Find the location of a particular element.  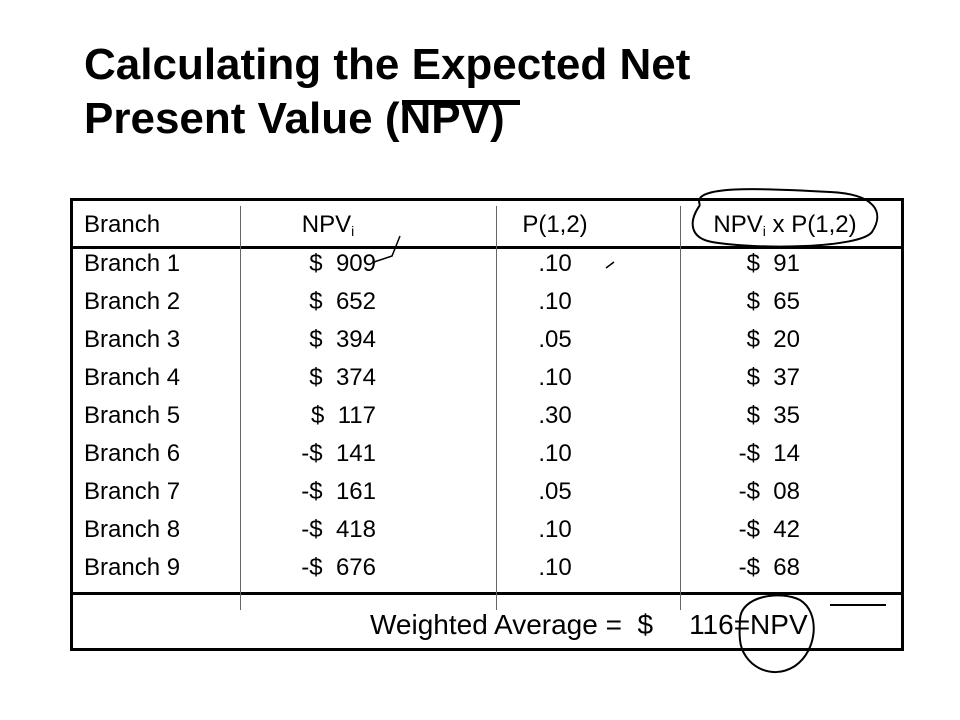

row-branch: Branch 1 is located at coordinates (132, 263).